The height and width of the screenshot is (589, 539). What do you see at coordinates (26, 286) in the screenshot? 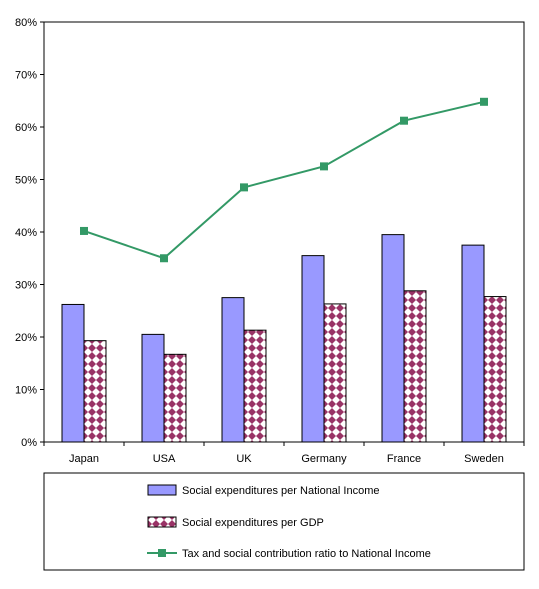
I see `y-tick-label: 30%` at bounding box center [26, 286].